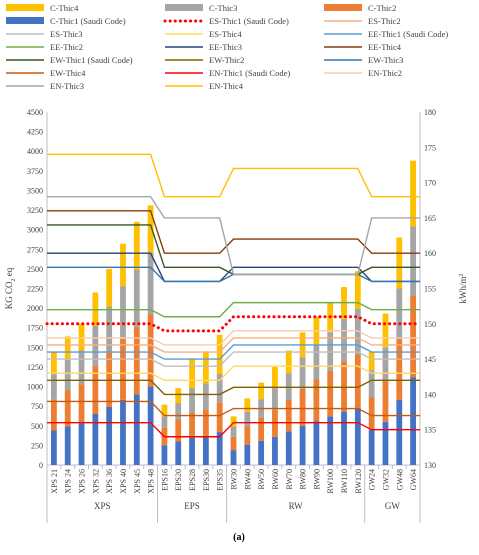 This screenshot has width=479, height=555. What do you see at coordinates (430, 394) in the screenshot?
I see `y-right-tick-label: 140` at bounding box center [430, 394].